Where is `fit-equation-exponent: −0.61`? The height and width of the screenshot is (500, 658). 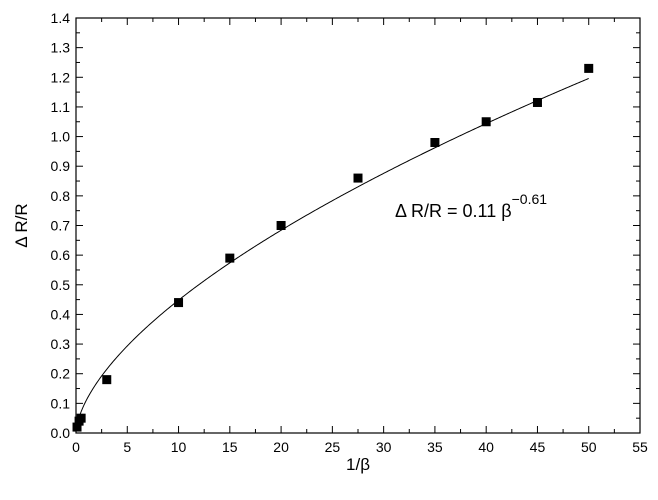 fit-equation-exponent: −0.61 is located at coordinates (530, 199).